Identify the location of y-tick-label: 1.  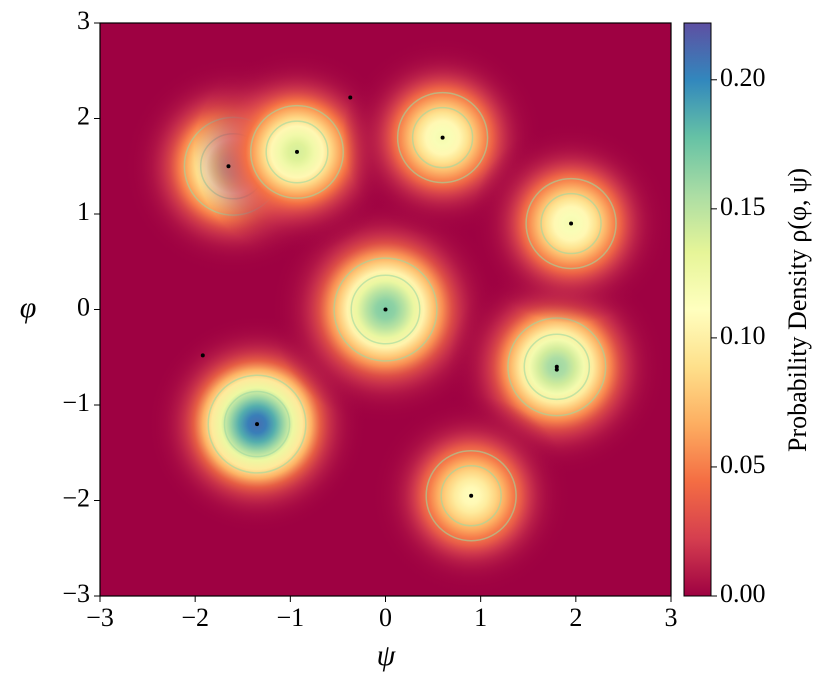
(83, 211).